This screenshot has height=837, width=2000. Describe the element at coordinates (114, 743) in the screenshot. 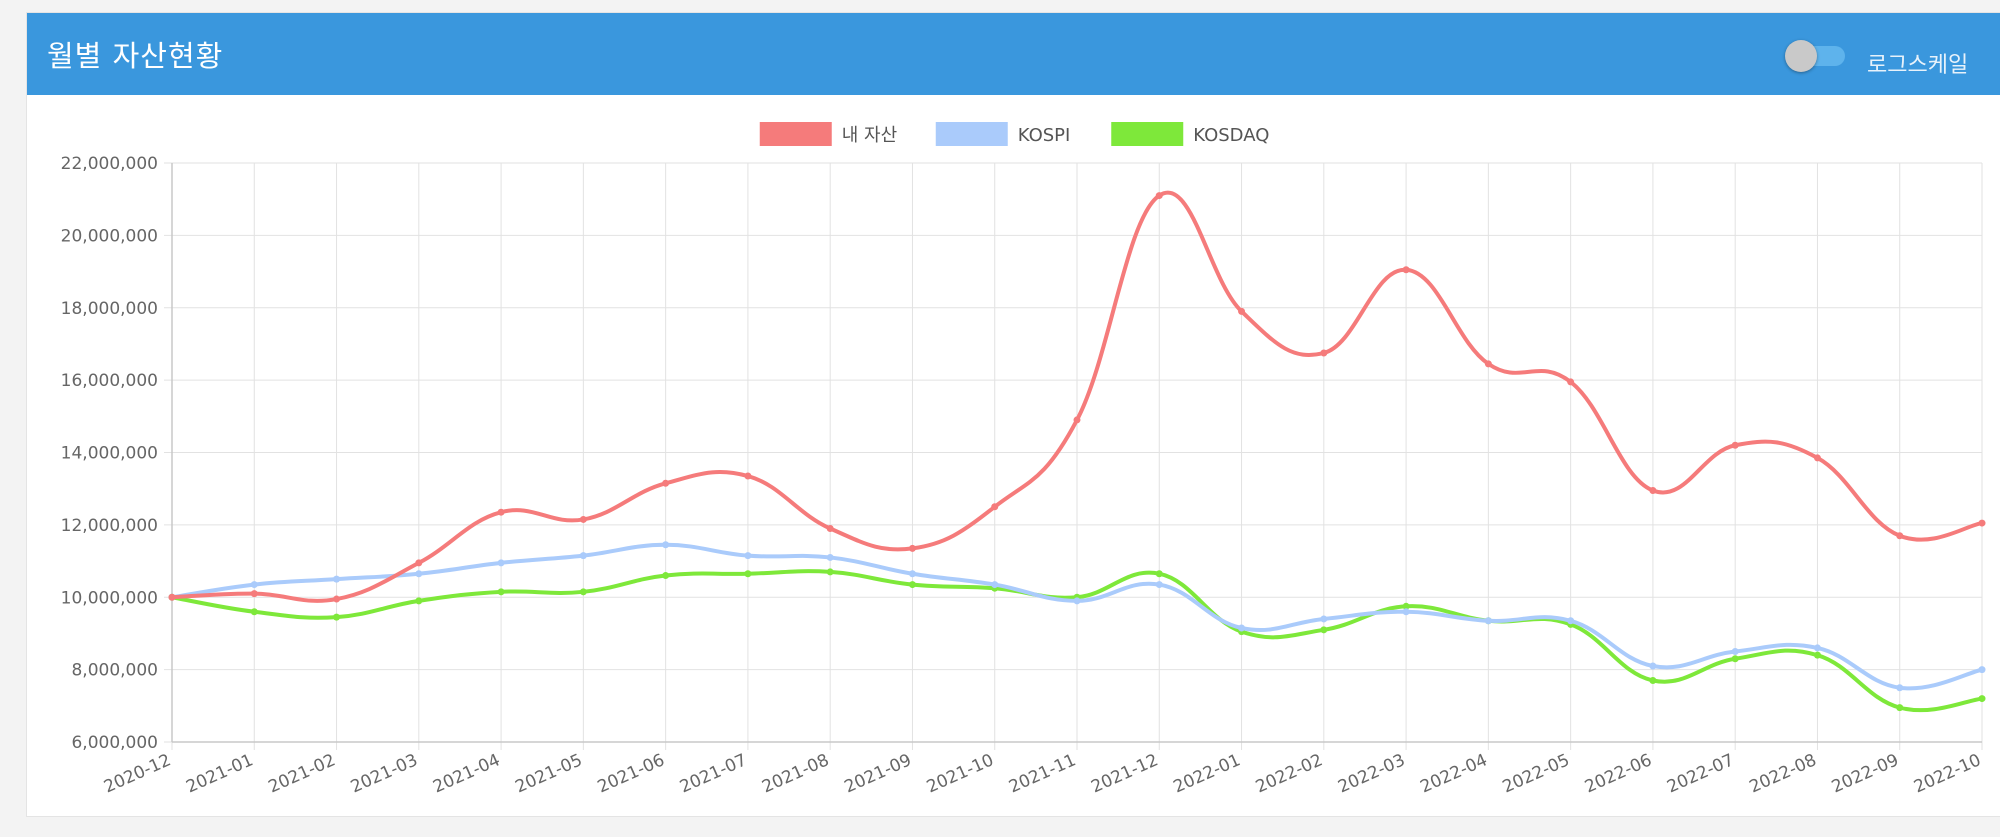

I see `y-tick-label: 6,000,000` at that location.